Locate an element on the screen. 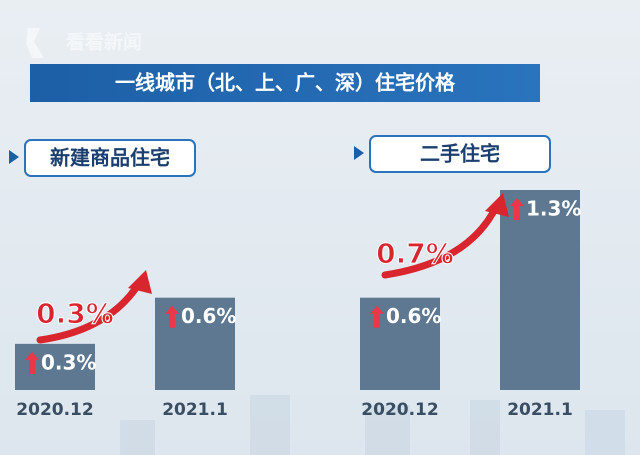 This screenshot has height=455, width=640. title-banner is located at coordinates (285, 83).